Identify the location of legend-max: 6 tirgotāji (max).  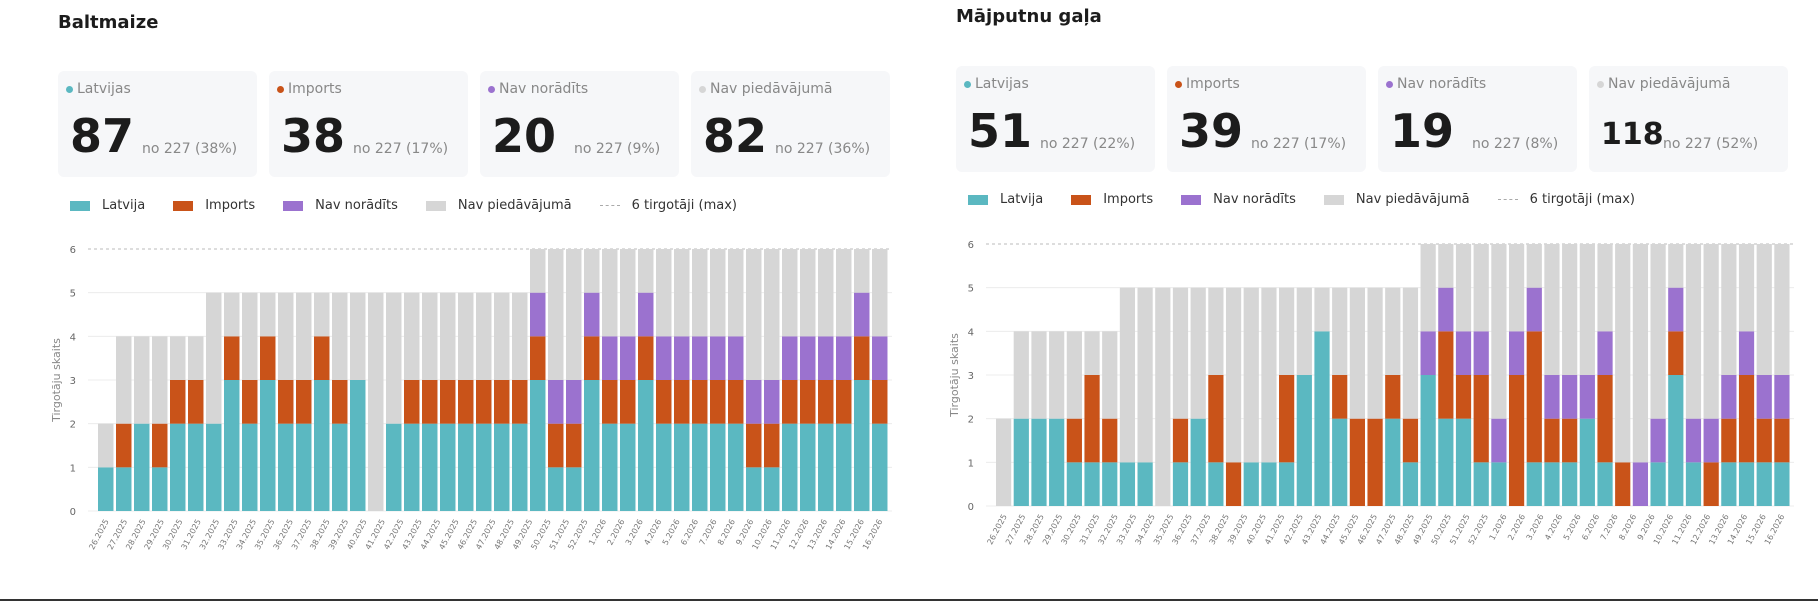
(1566, 199).